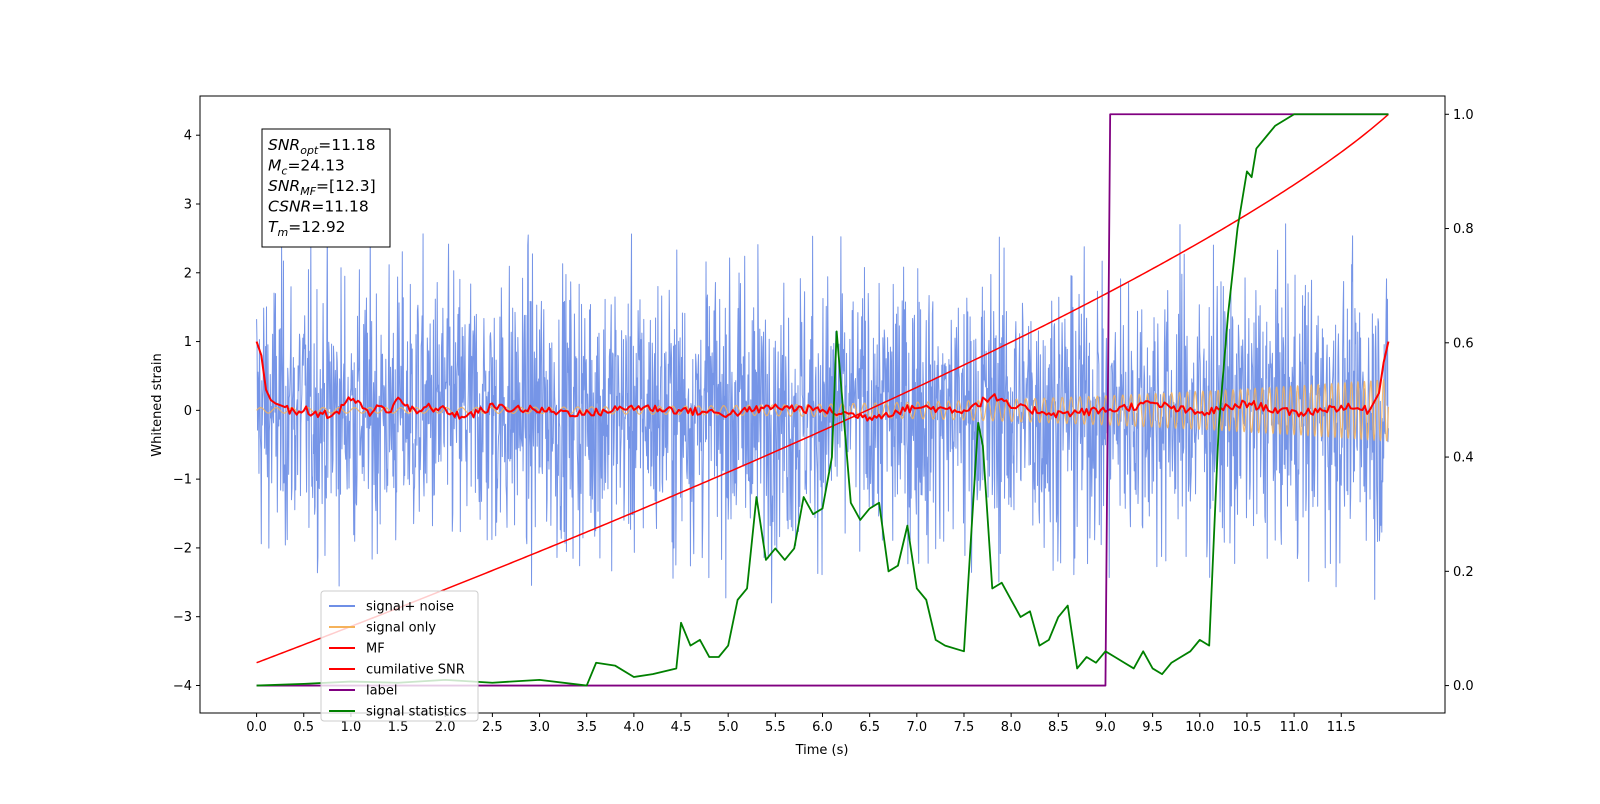 The height and width of the screenshot is (804, 1600). What do you see at coordinates (375, 649) in the screenshot?
I see `legend-label: MF` at bounding box center [375, 649].